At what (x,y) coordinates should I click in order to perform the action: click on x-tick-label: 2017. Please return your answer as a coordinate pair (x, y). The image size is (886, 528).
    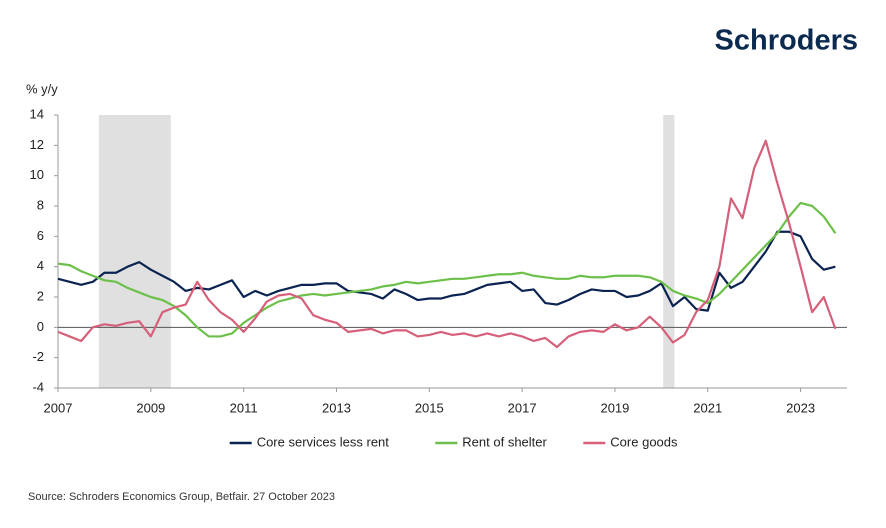
    Looking at the image, I should click on (522, 407).